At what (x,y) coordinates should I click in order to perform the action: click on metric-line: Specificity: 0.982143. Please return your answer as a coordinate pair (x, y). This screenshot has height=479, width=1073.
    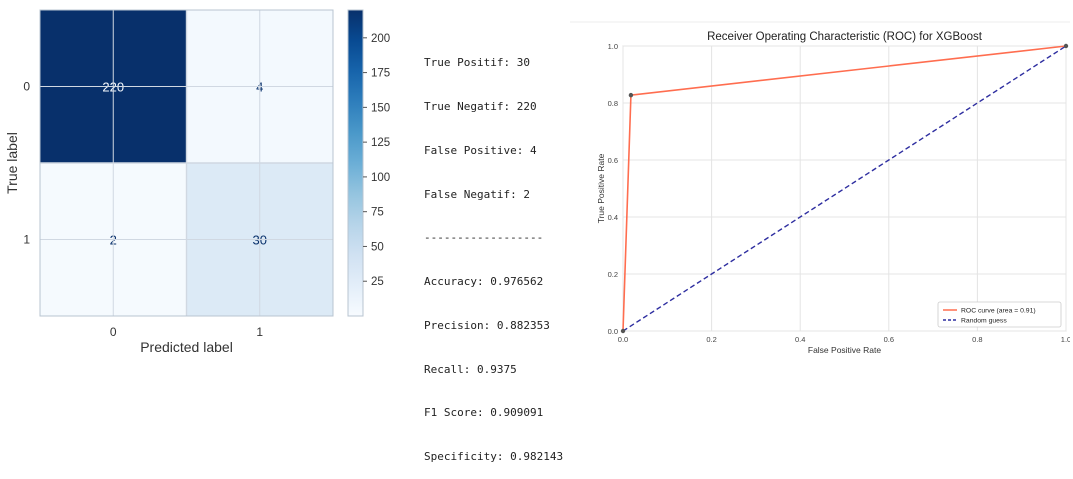
    Looking at the image, I should click on (494, 457).